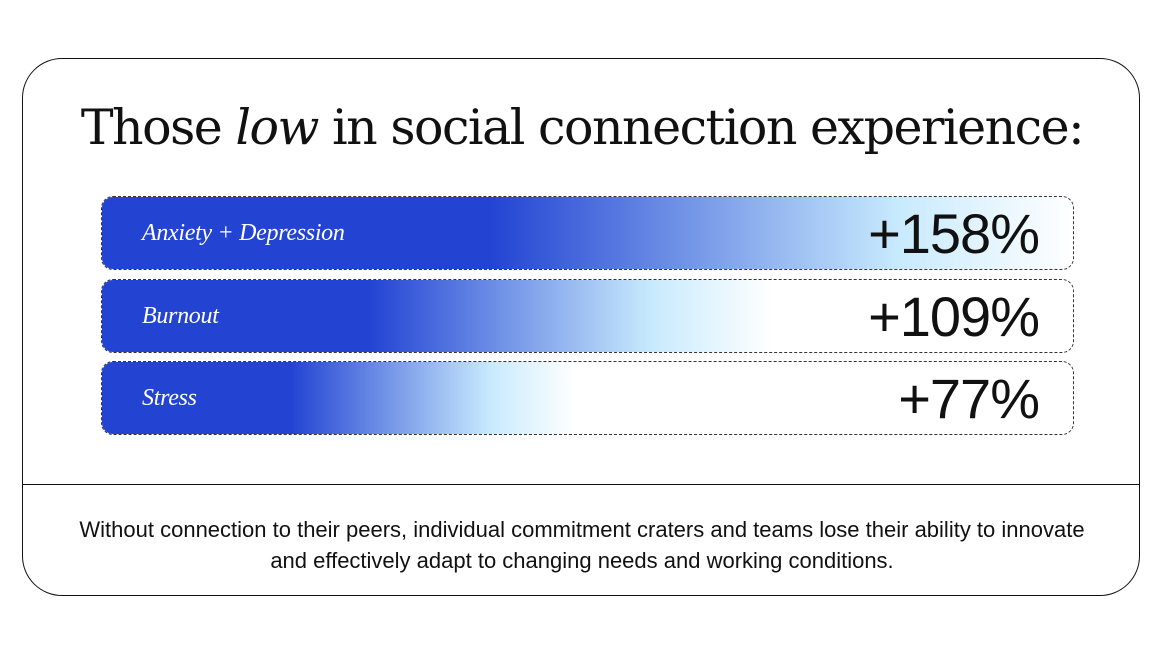 The width and height of the screenshot is (1164, 654). I want to click on bar-value-label: +158%, so click(954, 233).